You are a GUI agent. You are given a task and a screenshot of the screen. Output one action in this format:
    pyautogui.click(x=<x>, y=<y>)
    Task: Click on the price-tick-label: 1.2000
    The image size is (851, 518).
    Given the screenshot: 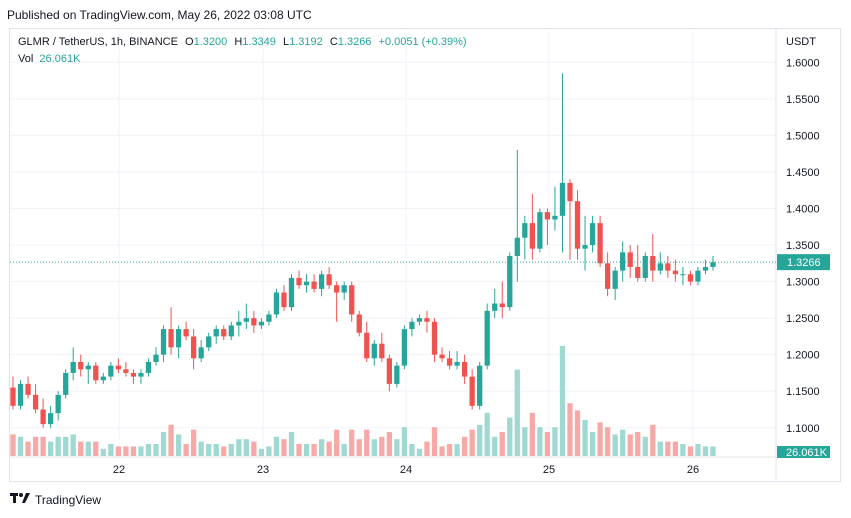 What is the action you would take?
    pyautogui.click(x=803, y=356)
    